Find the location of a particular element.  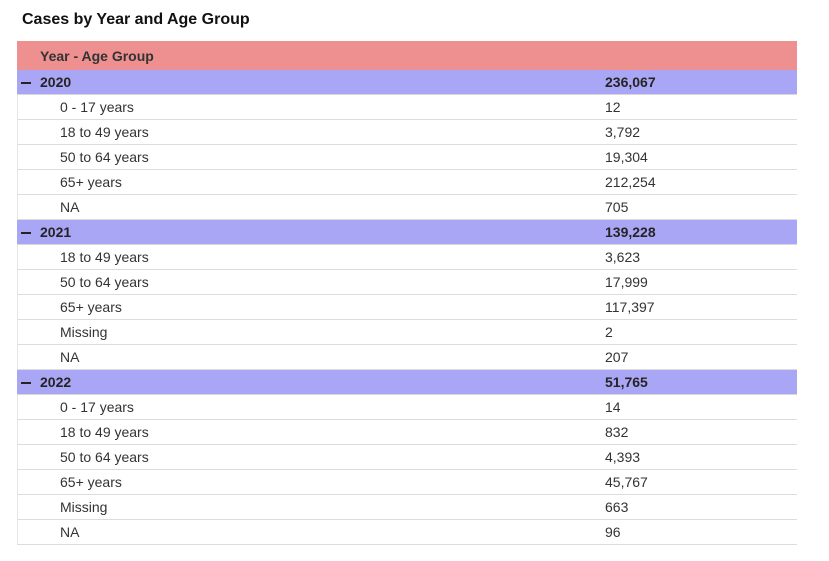

group-label: 2022 is located at coordinates (56, 382).